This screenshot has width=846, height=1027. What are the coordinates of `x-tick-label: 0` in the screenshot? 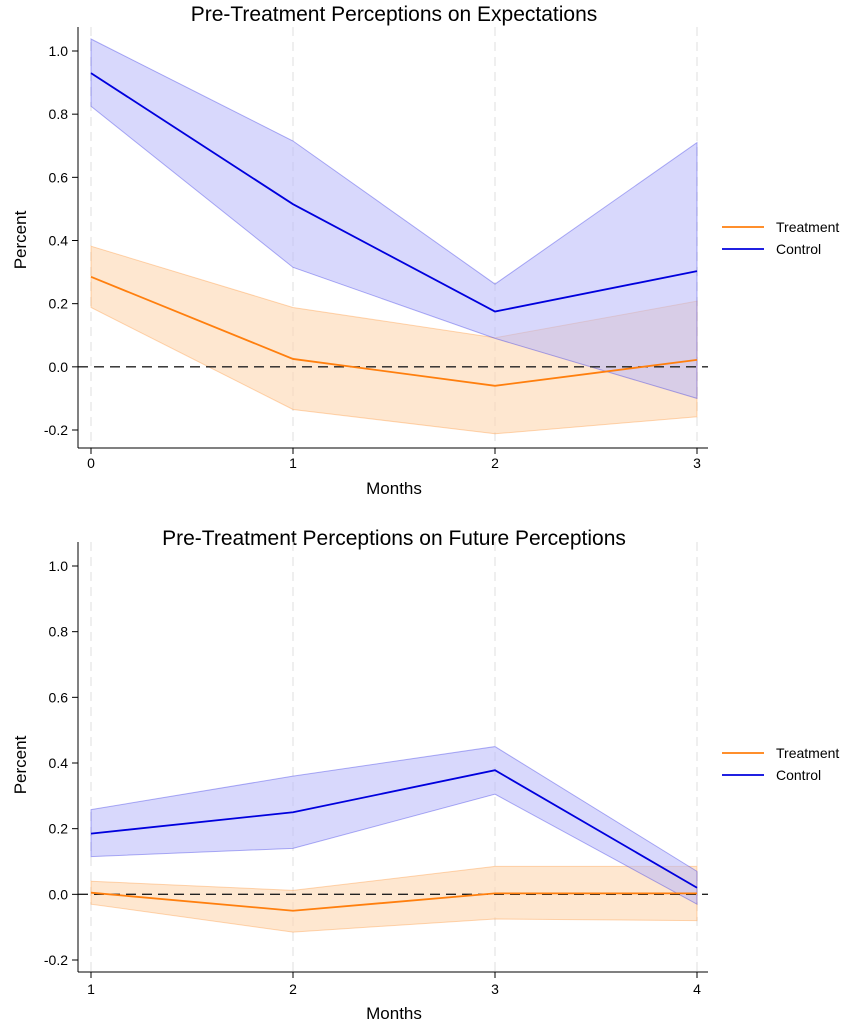 It's located at (91, 463).